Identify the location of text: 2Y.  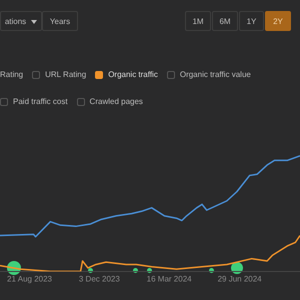
(278, 21).